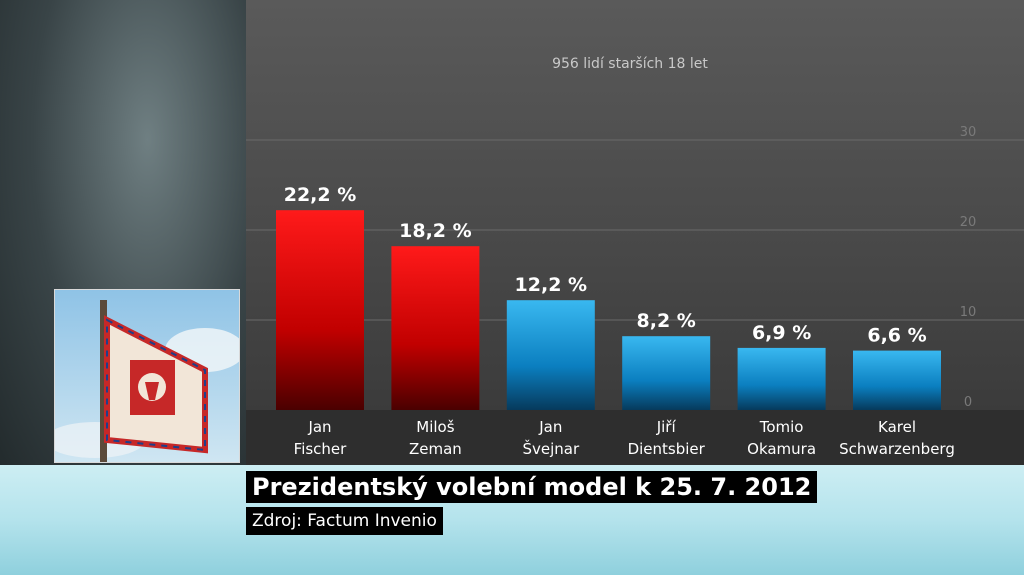 This screenshot has height=575, width=1024. I want to click on category-label: Tomio, so click(781, 427).